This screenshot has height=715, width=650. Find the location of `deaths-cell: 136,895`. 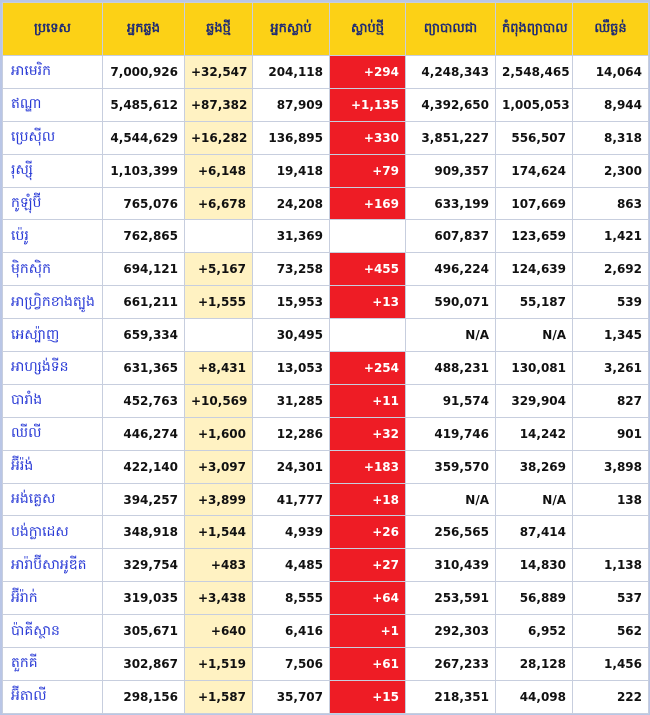

deaths-cell: 136,895 is located at coordinates (291, 137).